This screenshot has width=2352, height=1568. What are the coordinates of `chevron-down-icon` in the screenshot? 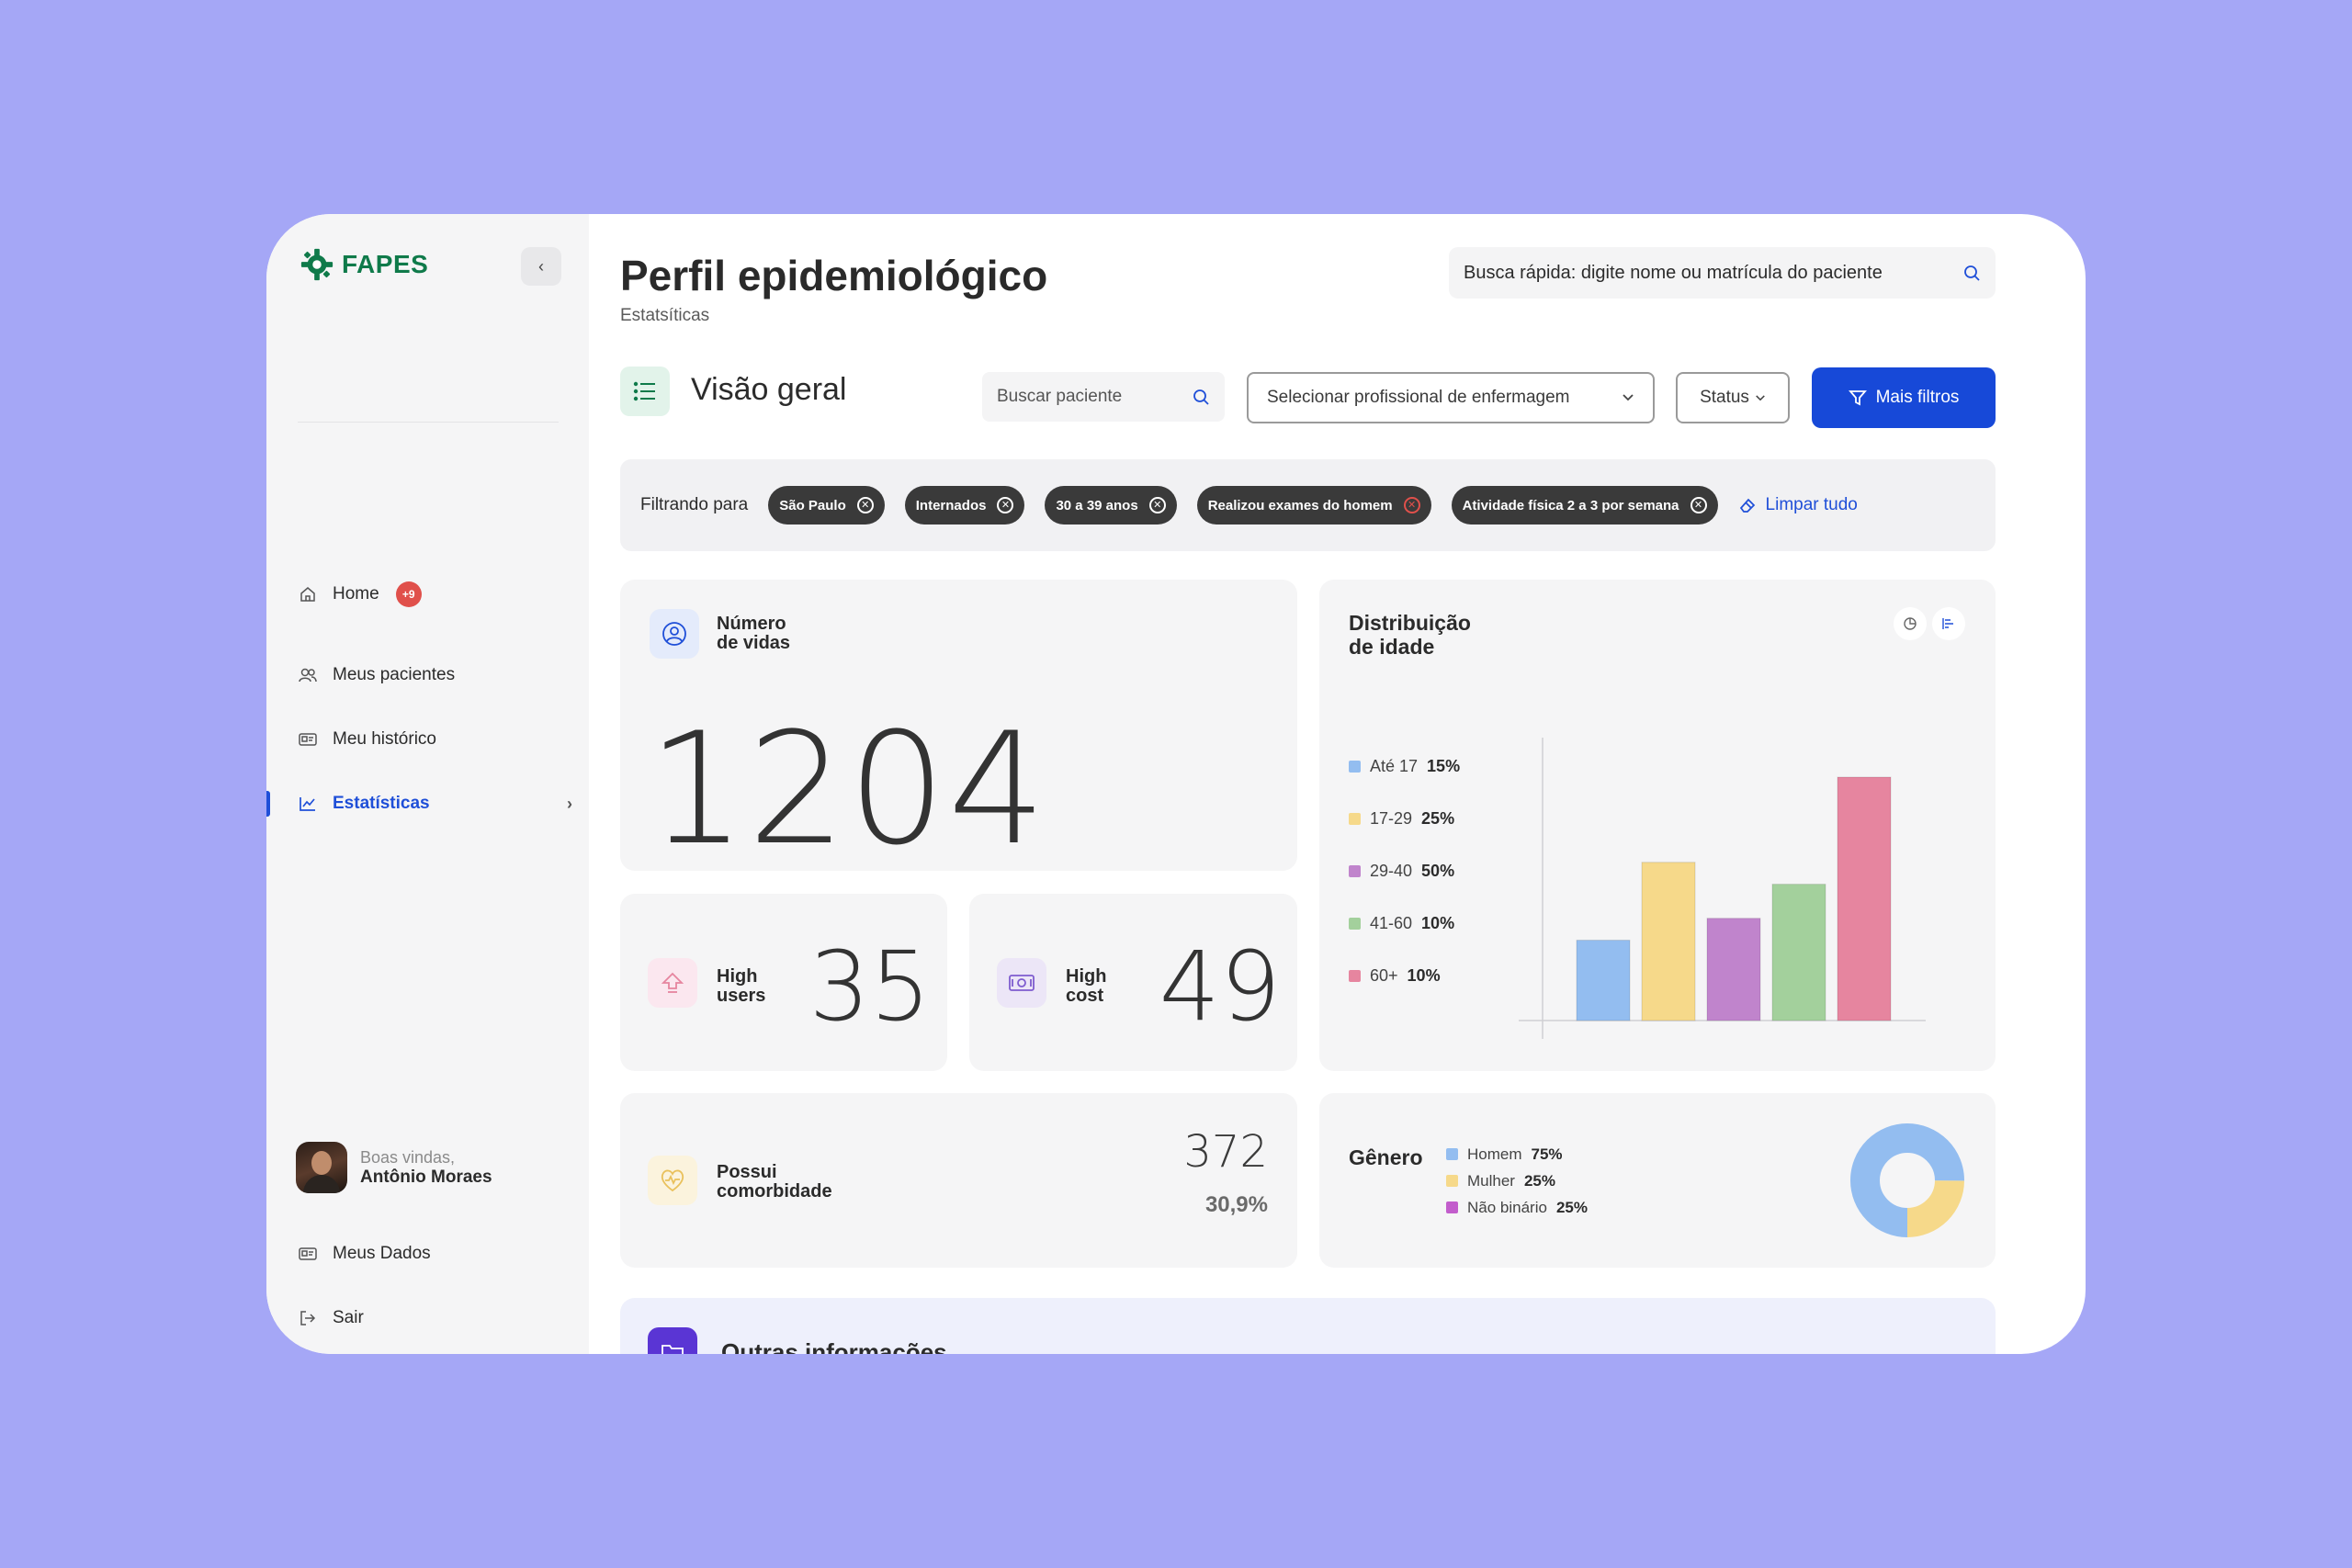 It's located at (1760, 397).